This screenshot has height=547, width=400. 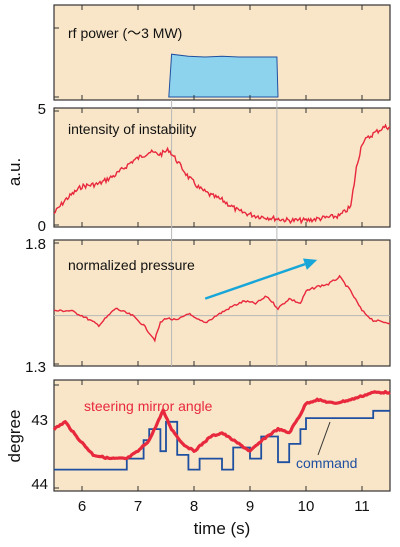 What do you see at coordinates (42, 109) in the screenshot?
I see `ytick-instability-top: 5` at bounding box center [42, 109].